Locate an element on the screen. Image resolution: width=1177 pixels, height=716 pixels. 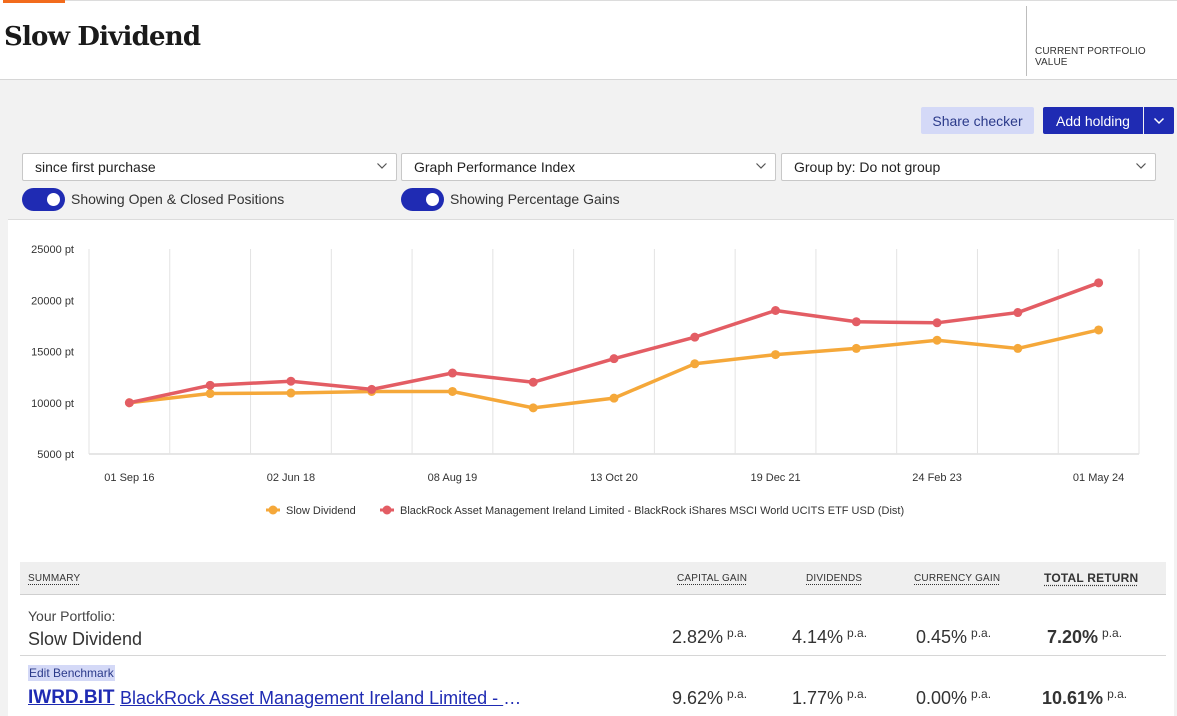
x-tick-label: 13 Oct 20 is located at coordinates (614, 478).